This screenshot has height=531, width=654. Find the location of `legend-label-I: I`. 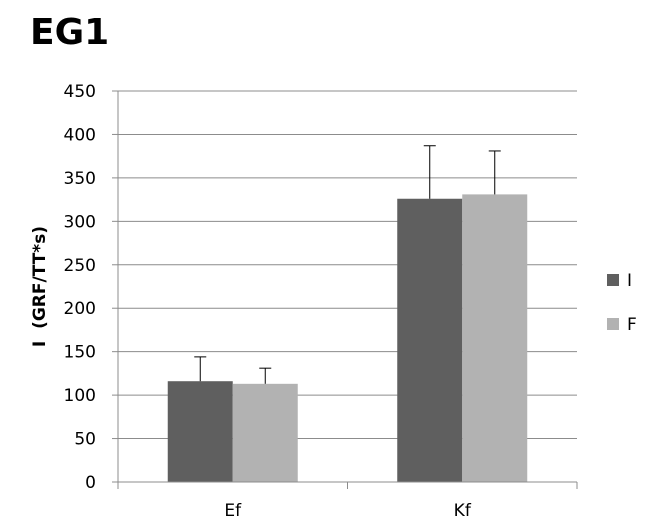

legend-label-I: I is located at coordinates (629, 281).